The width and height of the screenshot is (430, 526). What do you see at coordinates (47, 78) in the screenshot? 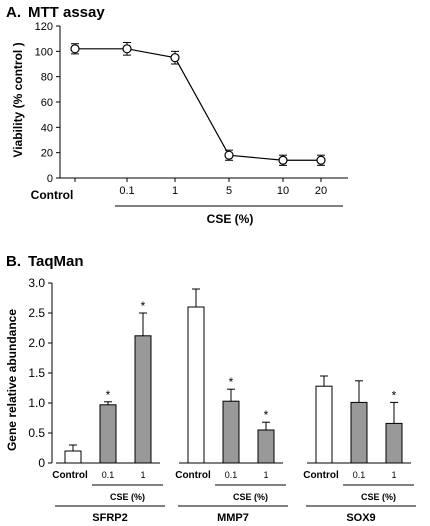
I see `panel-a-y-tick-label: 80` at bounding box center [47, 78].